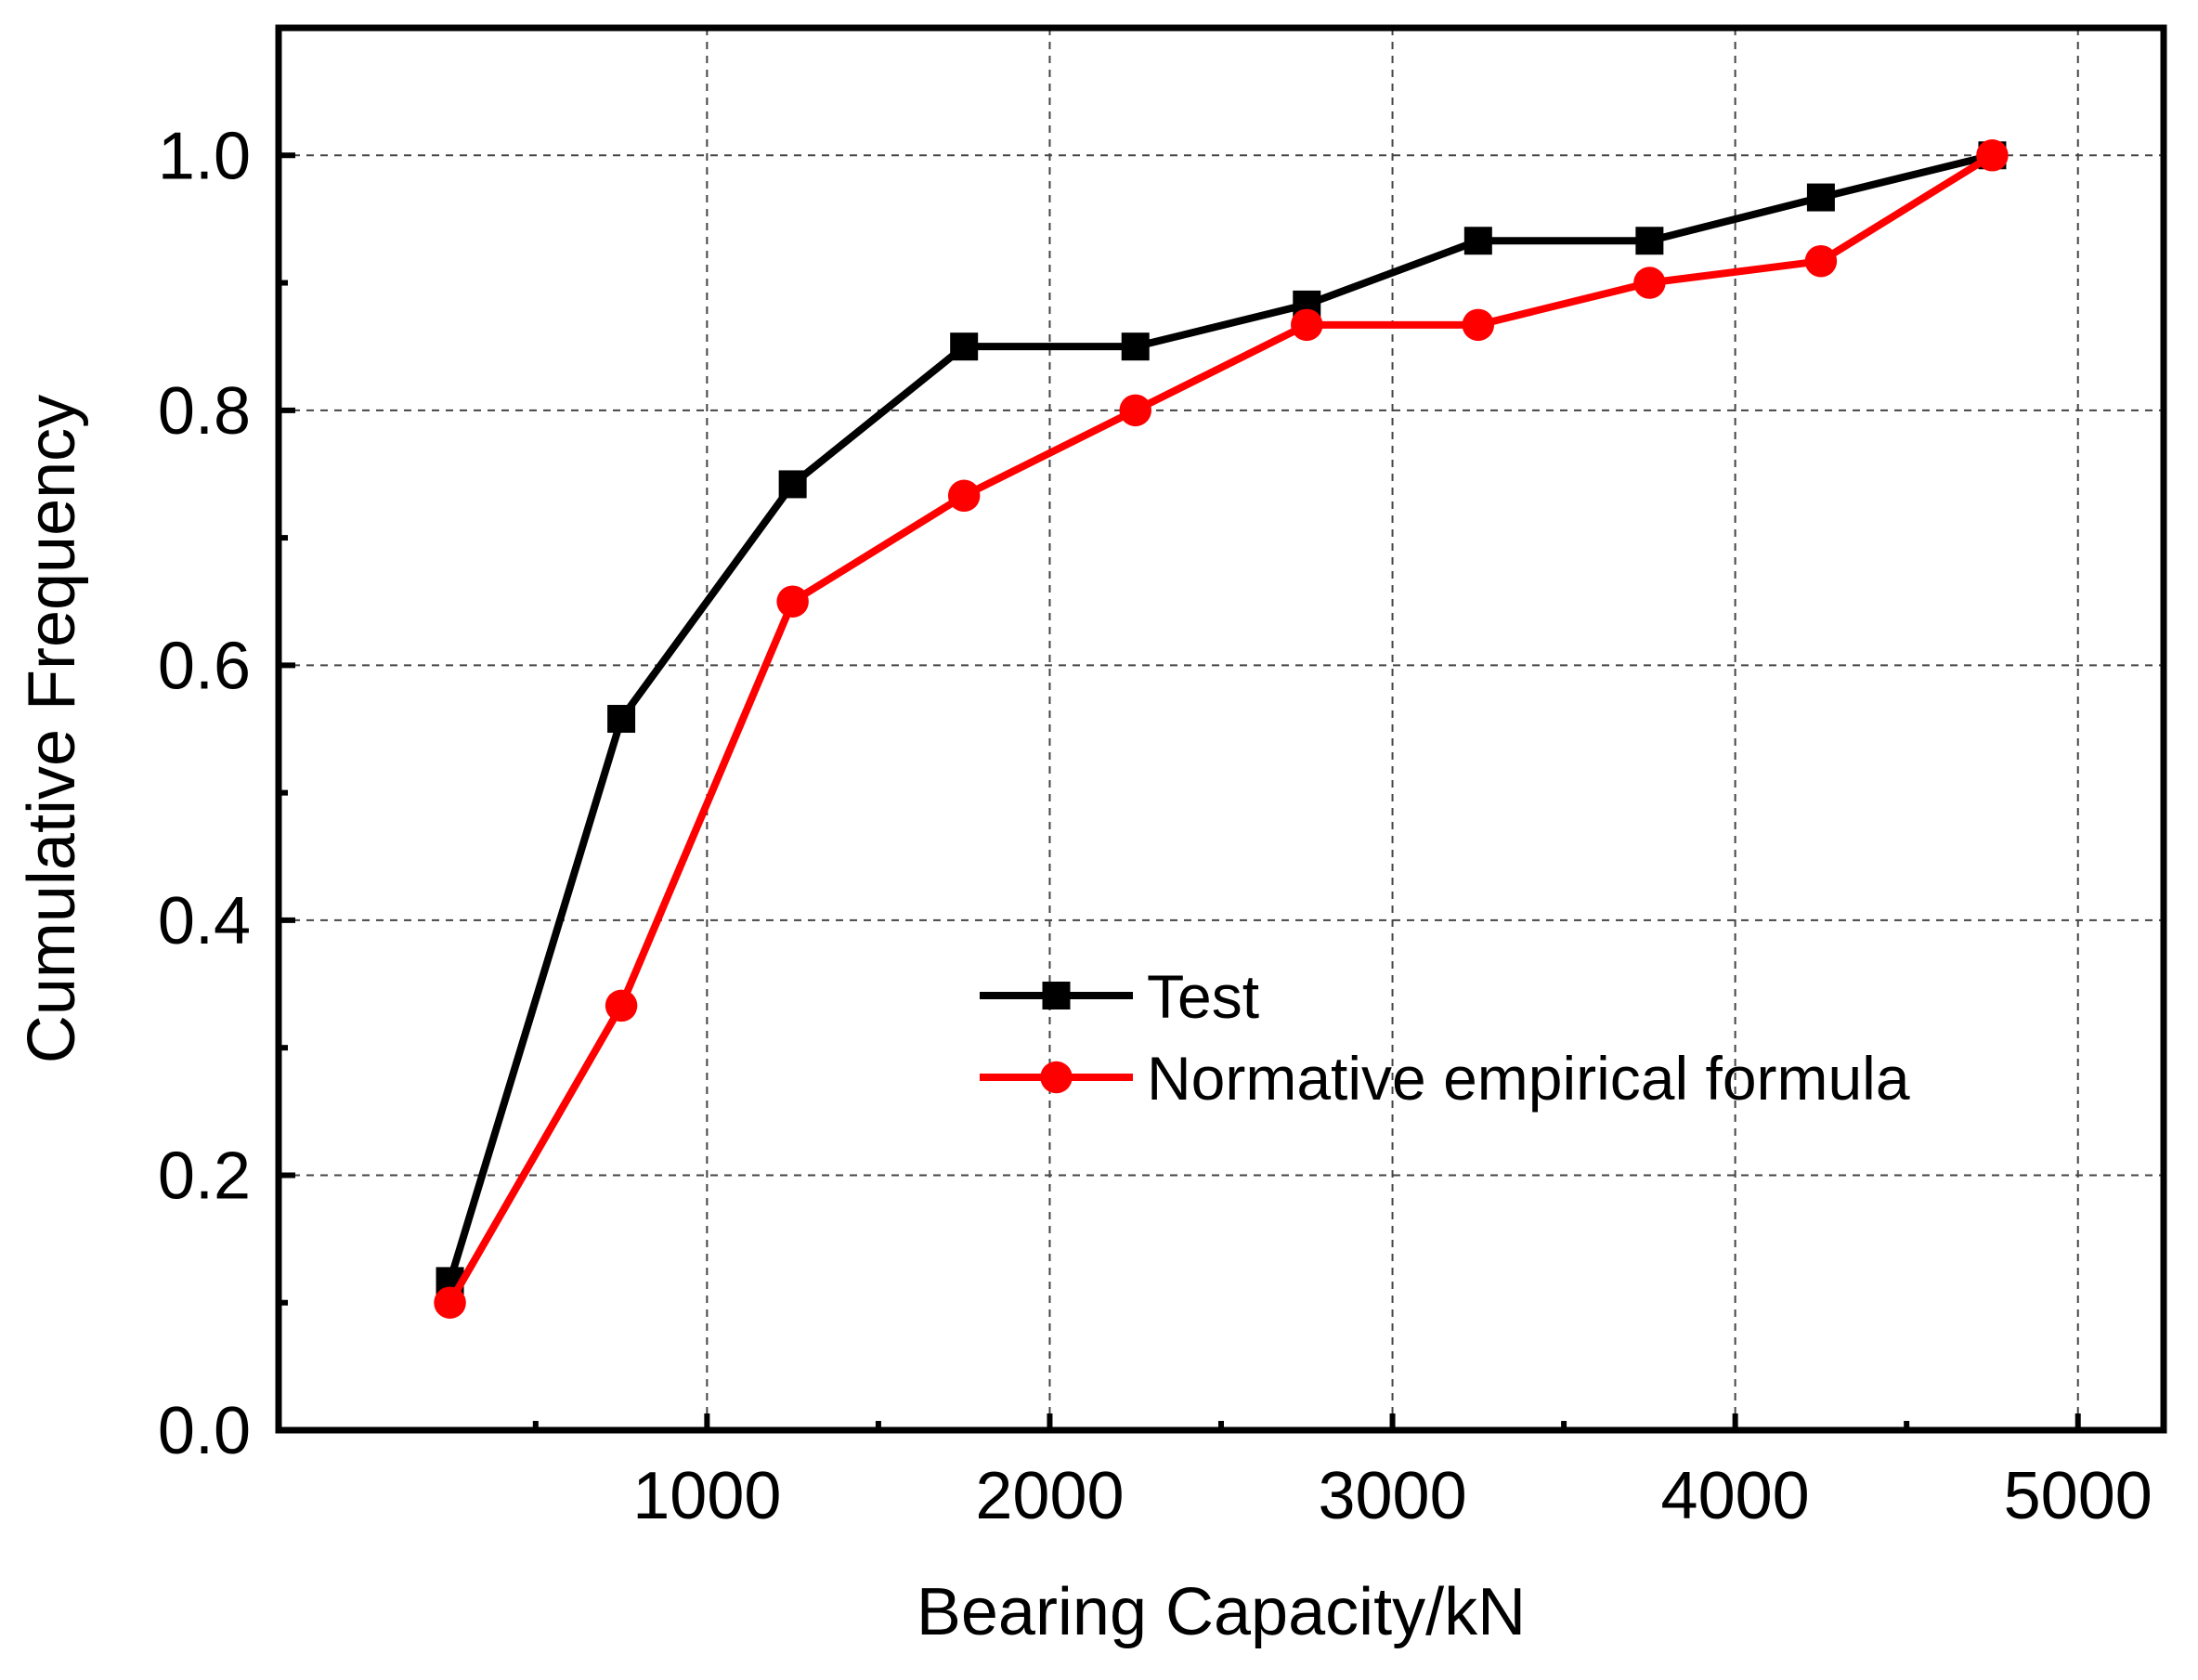 This screenshot has width=2198, height=1680. I want to click on y-tick-label: 0.4, so click(204, 921).